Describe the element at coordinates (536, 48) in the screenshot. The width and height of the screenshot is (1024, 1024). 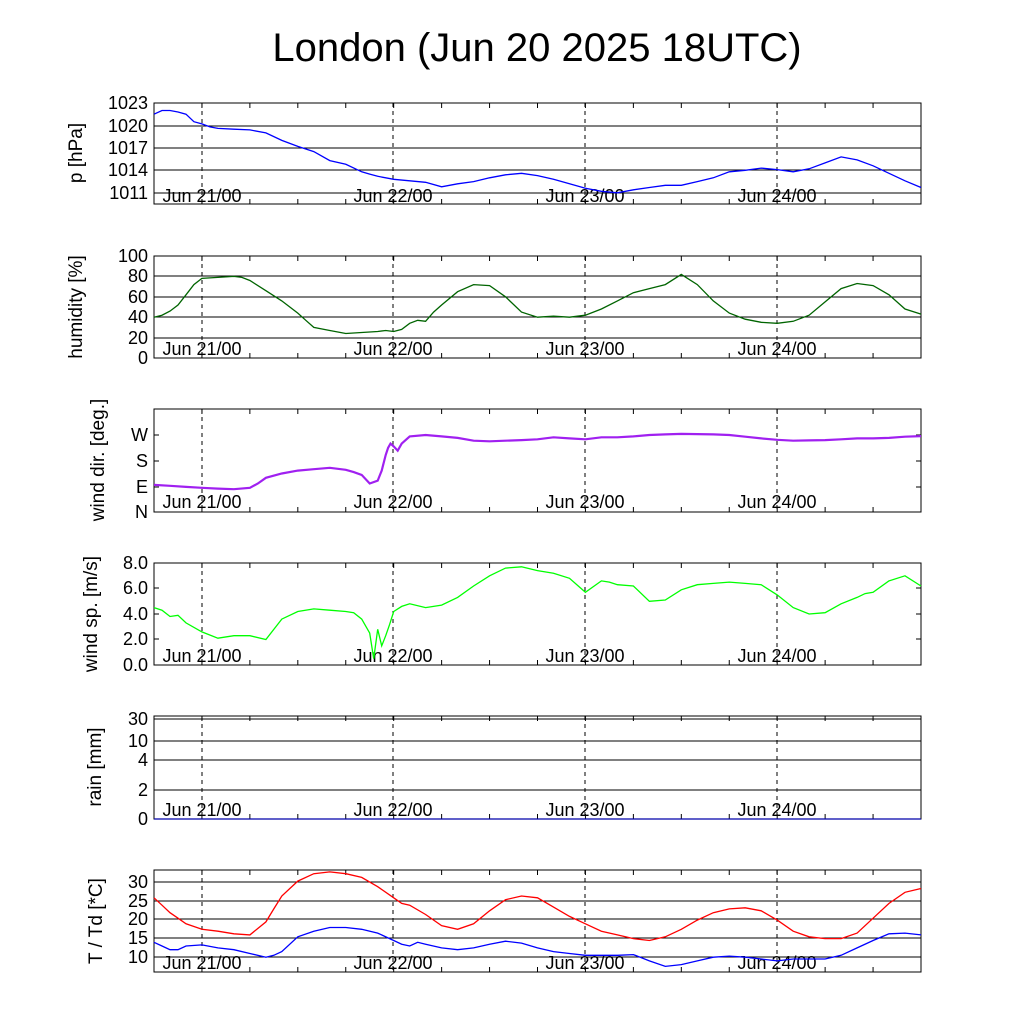
I see `chart-title: London (Jun 20 2025 18UTC)` at that location.